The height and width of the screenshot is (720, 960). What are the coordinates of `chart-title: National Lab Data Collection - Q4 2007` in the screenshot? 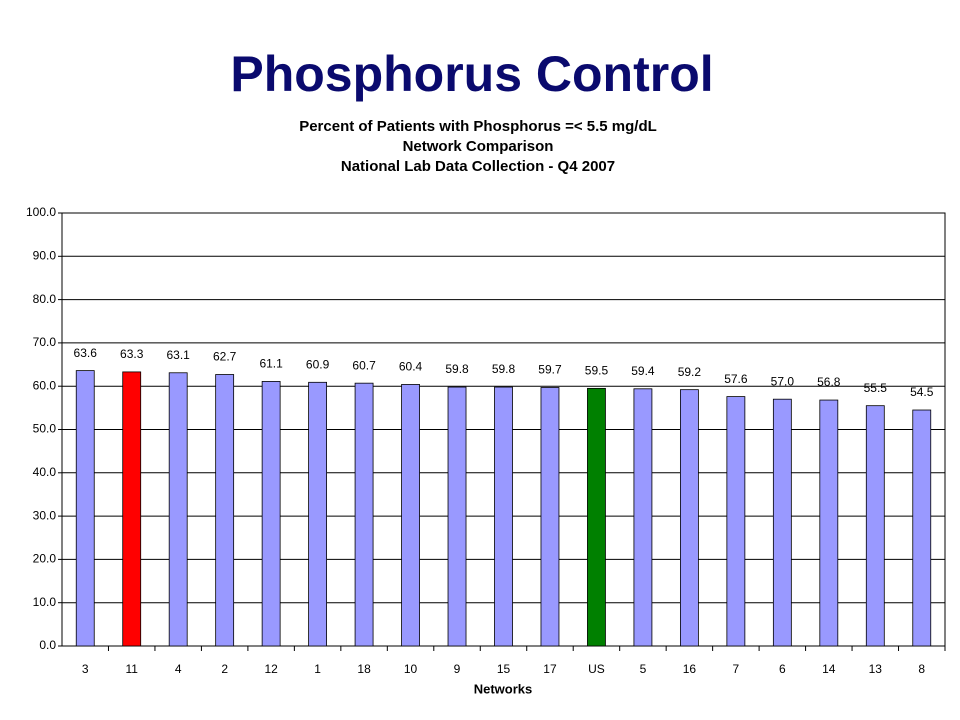 It's located at (478, 166).